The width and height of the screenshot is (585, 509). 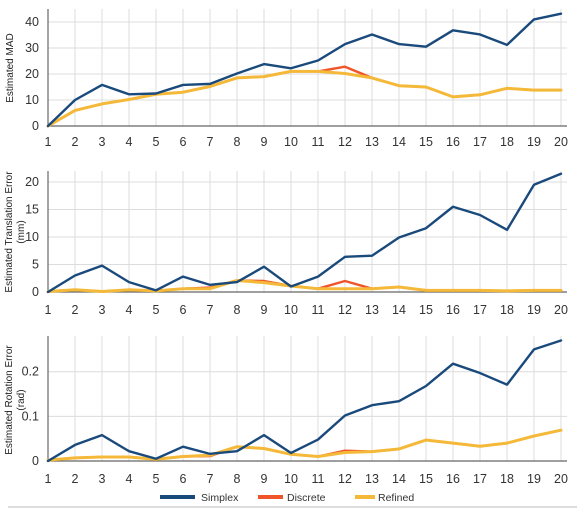 What do you see at coordinates (21, 231) in the screenshot?
I see `y-axis-label-line: (mm)` at bounding box center [21, 231].